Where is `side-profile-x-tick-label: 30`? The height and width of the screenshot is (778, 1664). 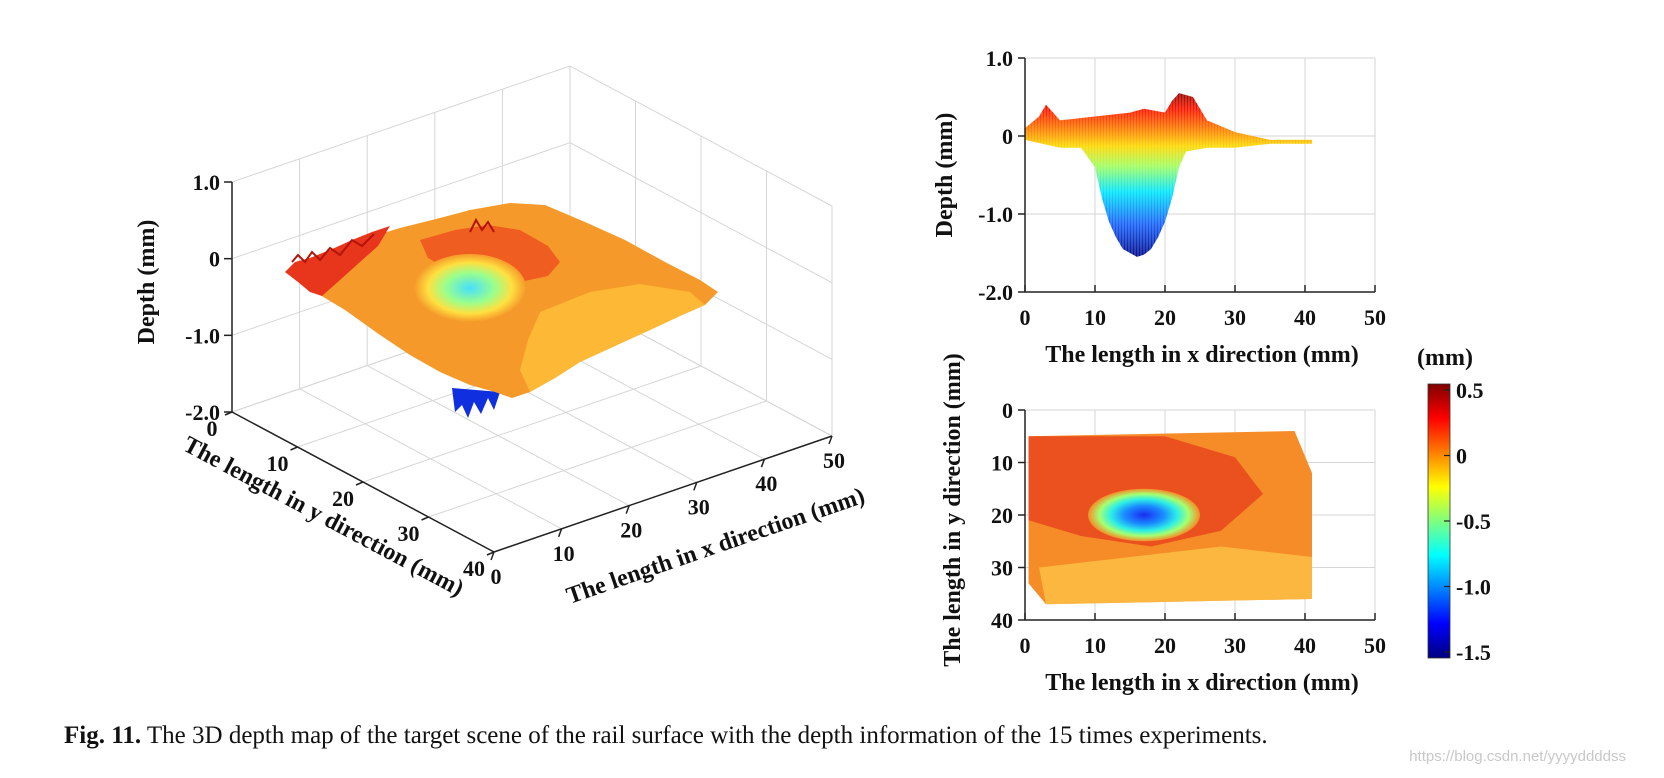 side-profile-x-tick-label: 30 is located at coordinates (1235, 317).